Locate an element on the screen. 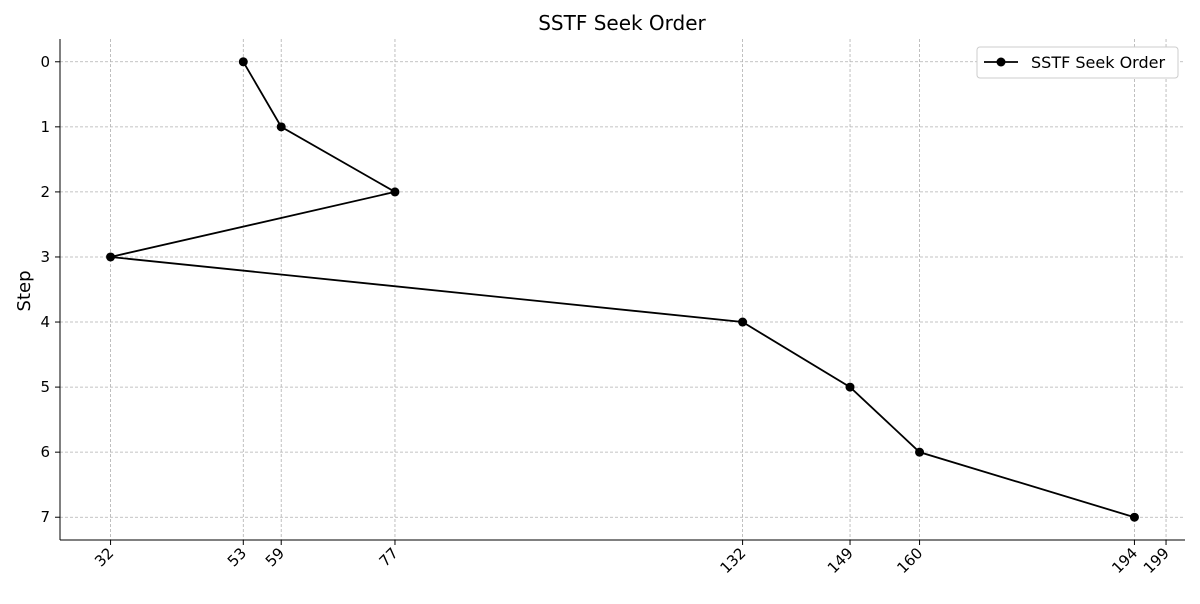 The image size is (1200, 604). y-tick-label: 6 is located at coordinates (45, 452).